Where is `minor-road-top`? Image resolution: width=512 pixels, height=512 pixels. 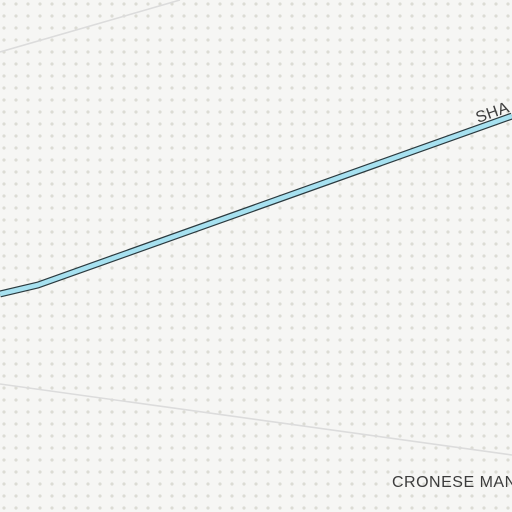
minor-road-top is located at coordinates (90, 26).